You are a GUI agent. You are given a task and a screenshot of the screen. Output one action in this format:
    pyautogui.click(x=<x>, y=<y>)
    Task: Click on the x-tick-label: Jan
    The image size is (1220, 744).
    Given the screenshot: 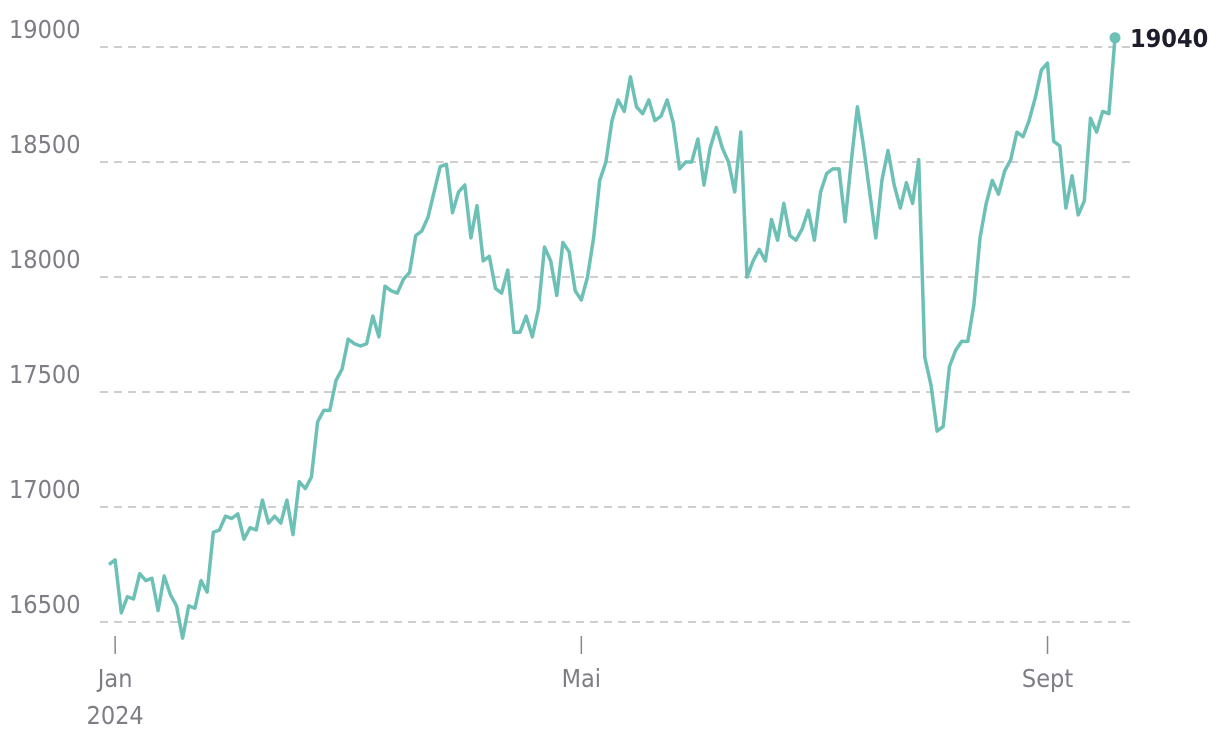 What is the action you would take?
    pyautogui.click(x=114, y=678)
    